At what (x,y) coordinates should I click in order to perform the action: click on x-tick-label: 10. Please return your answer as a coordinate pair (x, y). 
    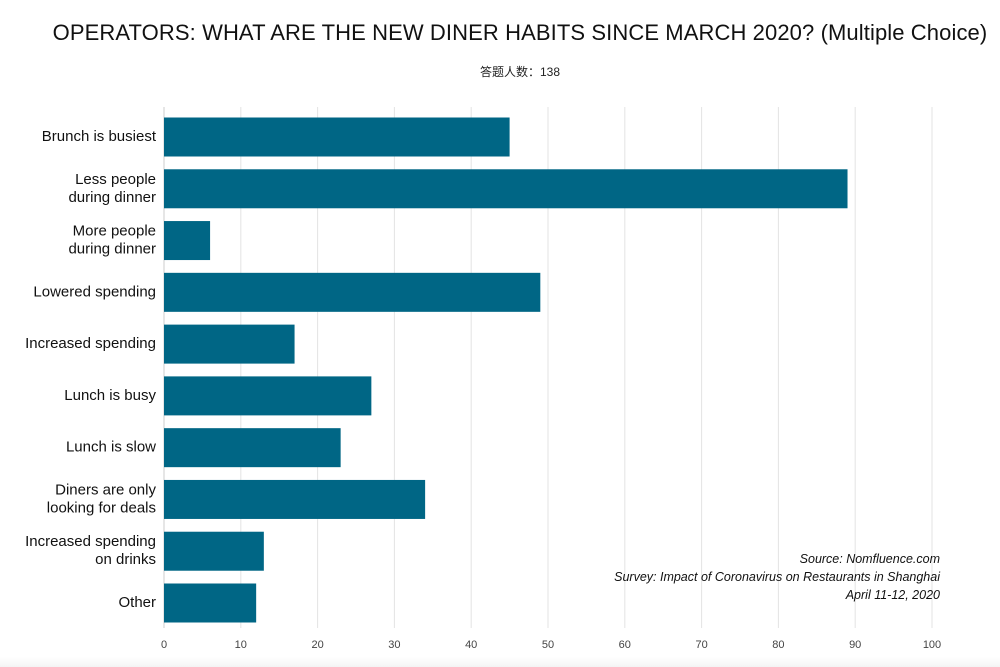
    Looking at the image, I should click on (241, 645).